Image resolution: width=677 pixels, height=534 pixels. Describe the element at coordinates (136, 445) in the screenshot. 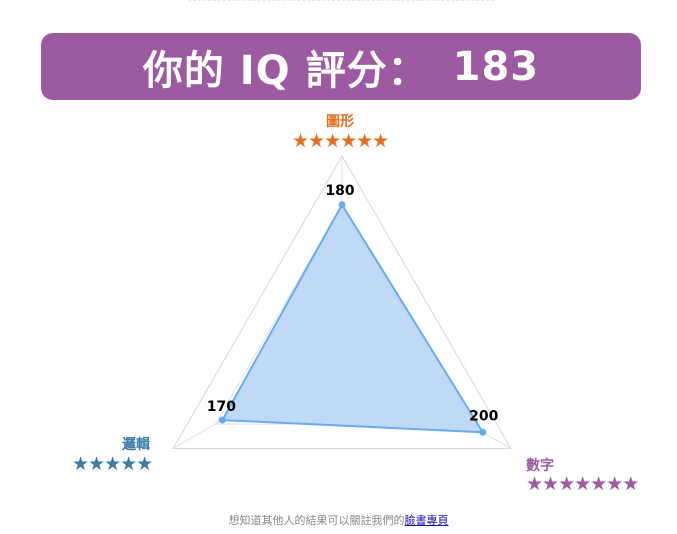

I see `axis-label-logic: 邏輯` at that location.